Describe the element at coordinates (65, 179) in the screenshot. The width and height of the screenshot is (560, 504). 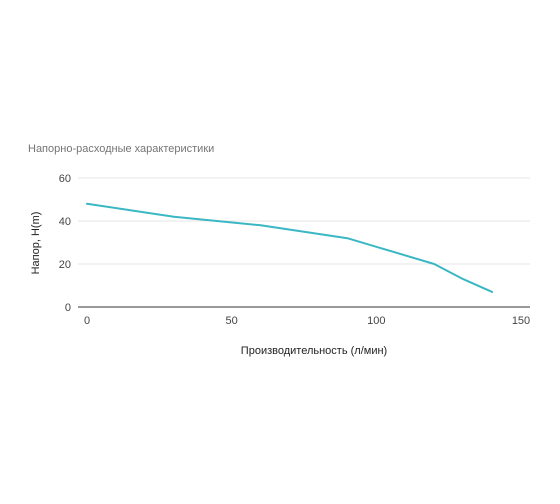
I see `y-tick-label-60: 60` at that location.